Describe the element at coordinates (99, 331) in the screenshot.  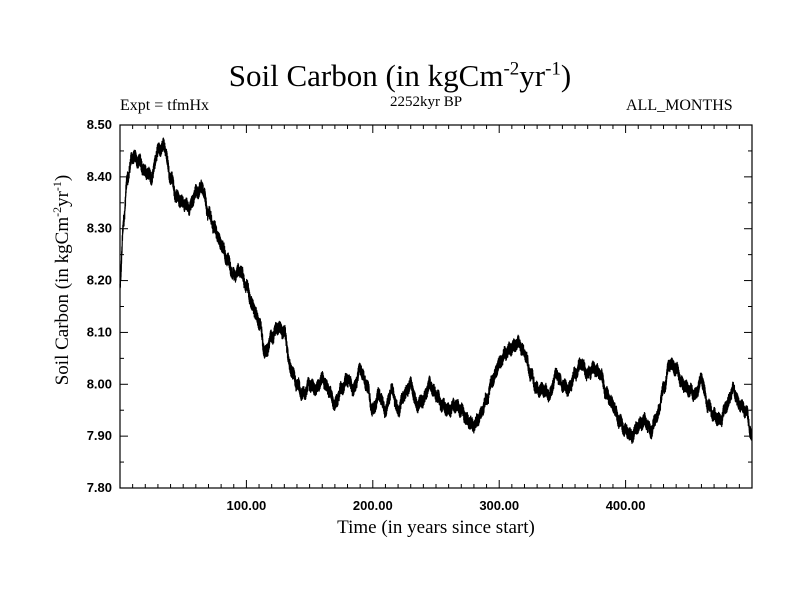
I see `y-tick-label: 8.10` at that location.